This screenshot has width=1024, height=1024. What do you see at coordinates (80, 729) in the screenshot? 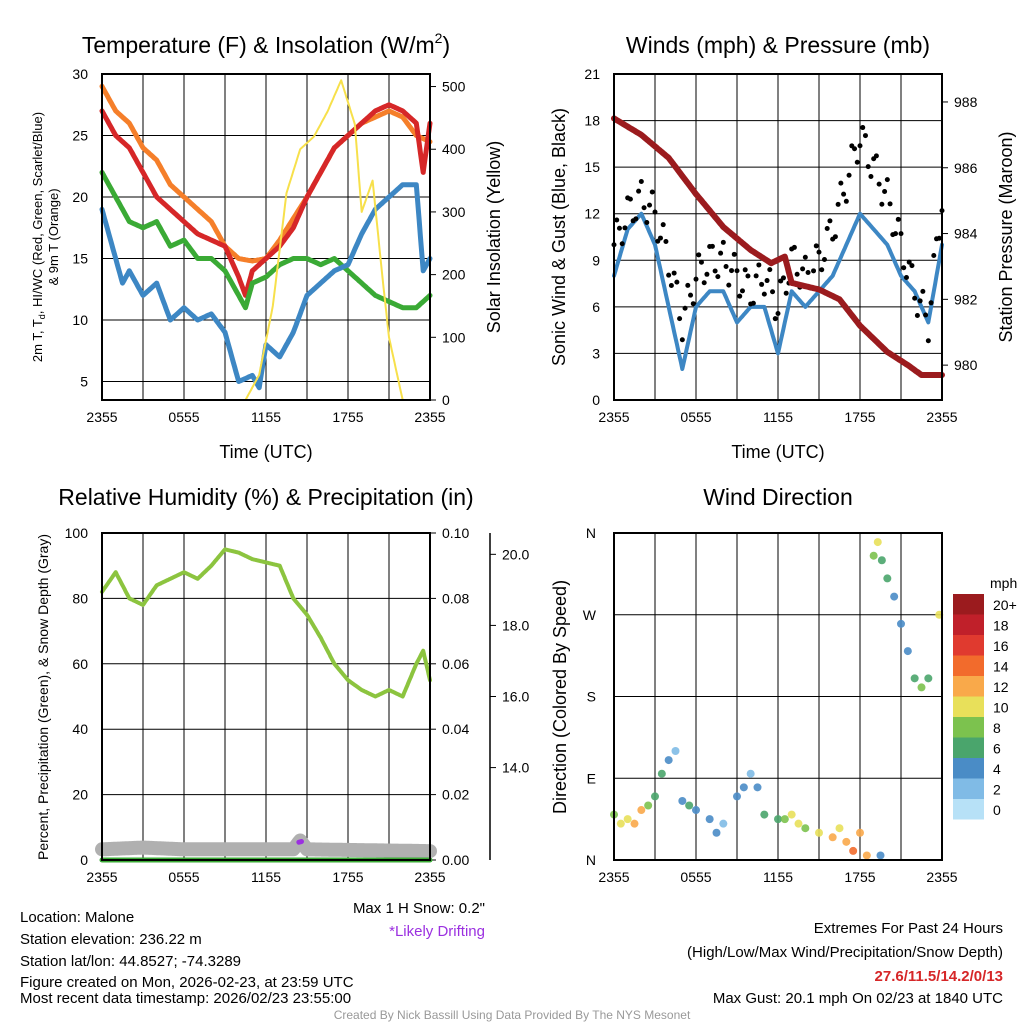
I see `y-tick-label: 40` at bounding box center [80, 729].